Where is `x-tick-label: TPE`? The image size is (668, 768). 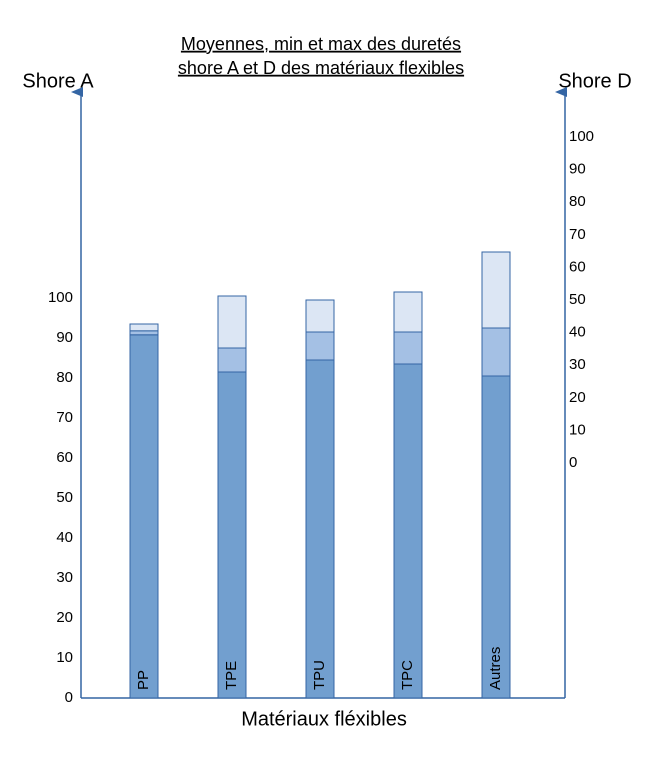 x-tick-label: TPE is located at coordinates (231, 675).